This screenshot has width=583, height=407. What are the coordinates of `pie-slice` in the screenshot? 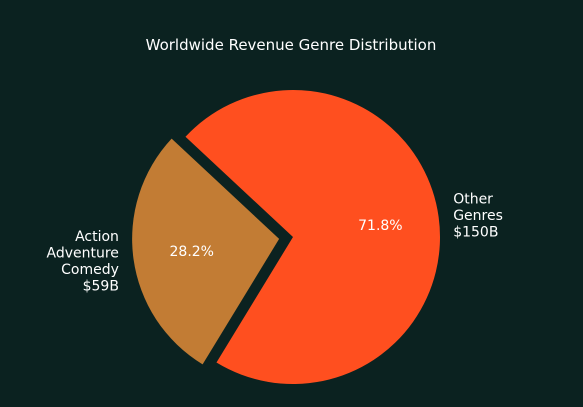 It's located at (206, 251).